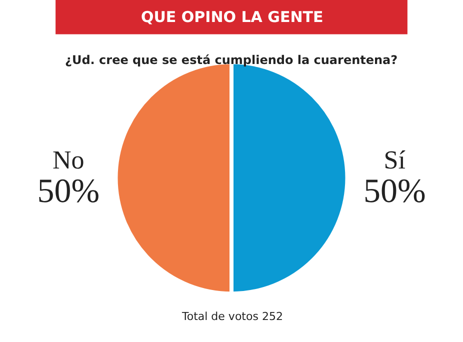 The width and height of the screenshot is (463, 342). What do you see at coordinates (395, 159) in the screenshot?
I see `slice-label: Sí` at bounding box center [395, 159].